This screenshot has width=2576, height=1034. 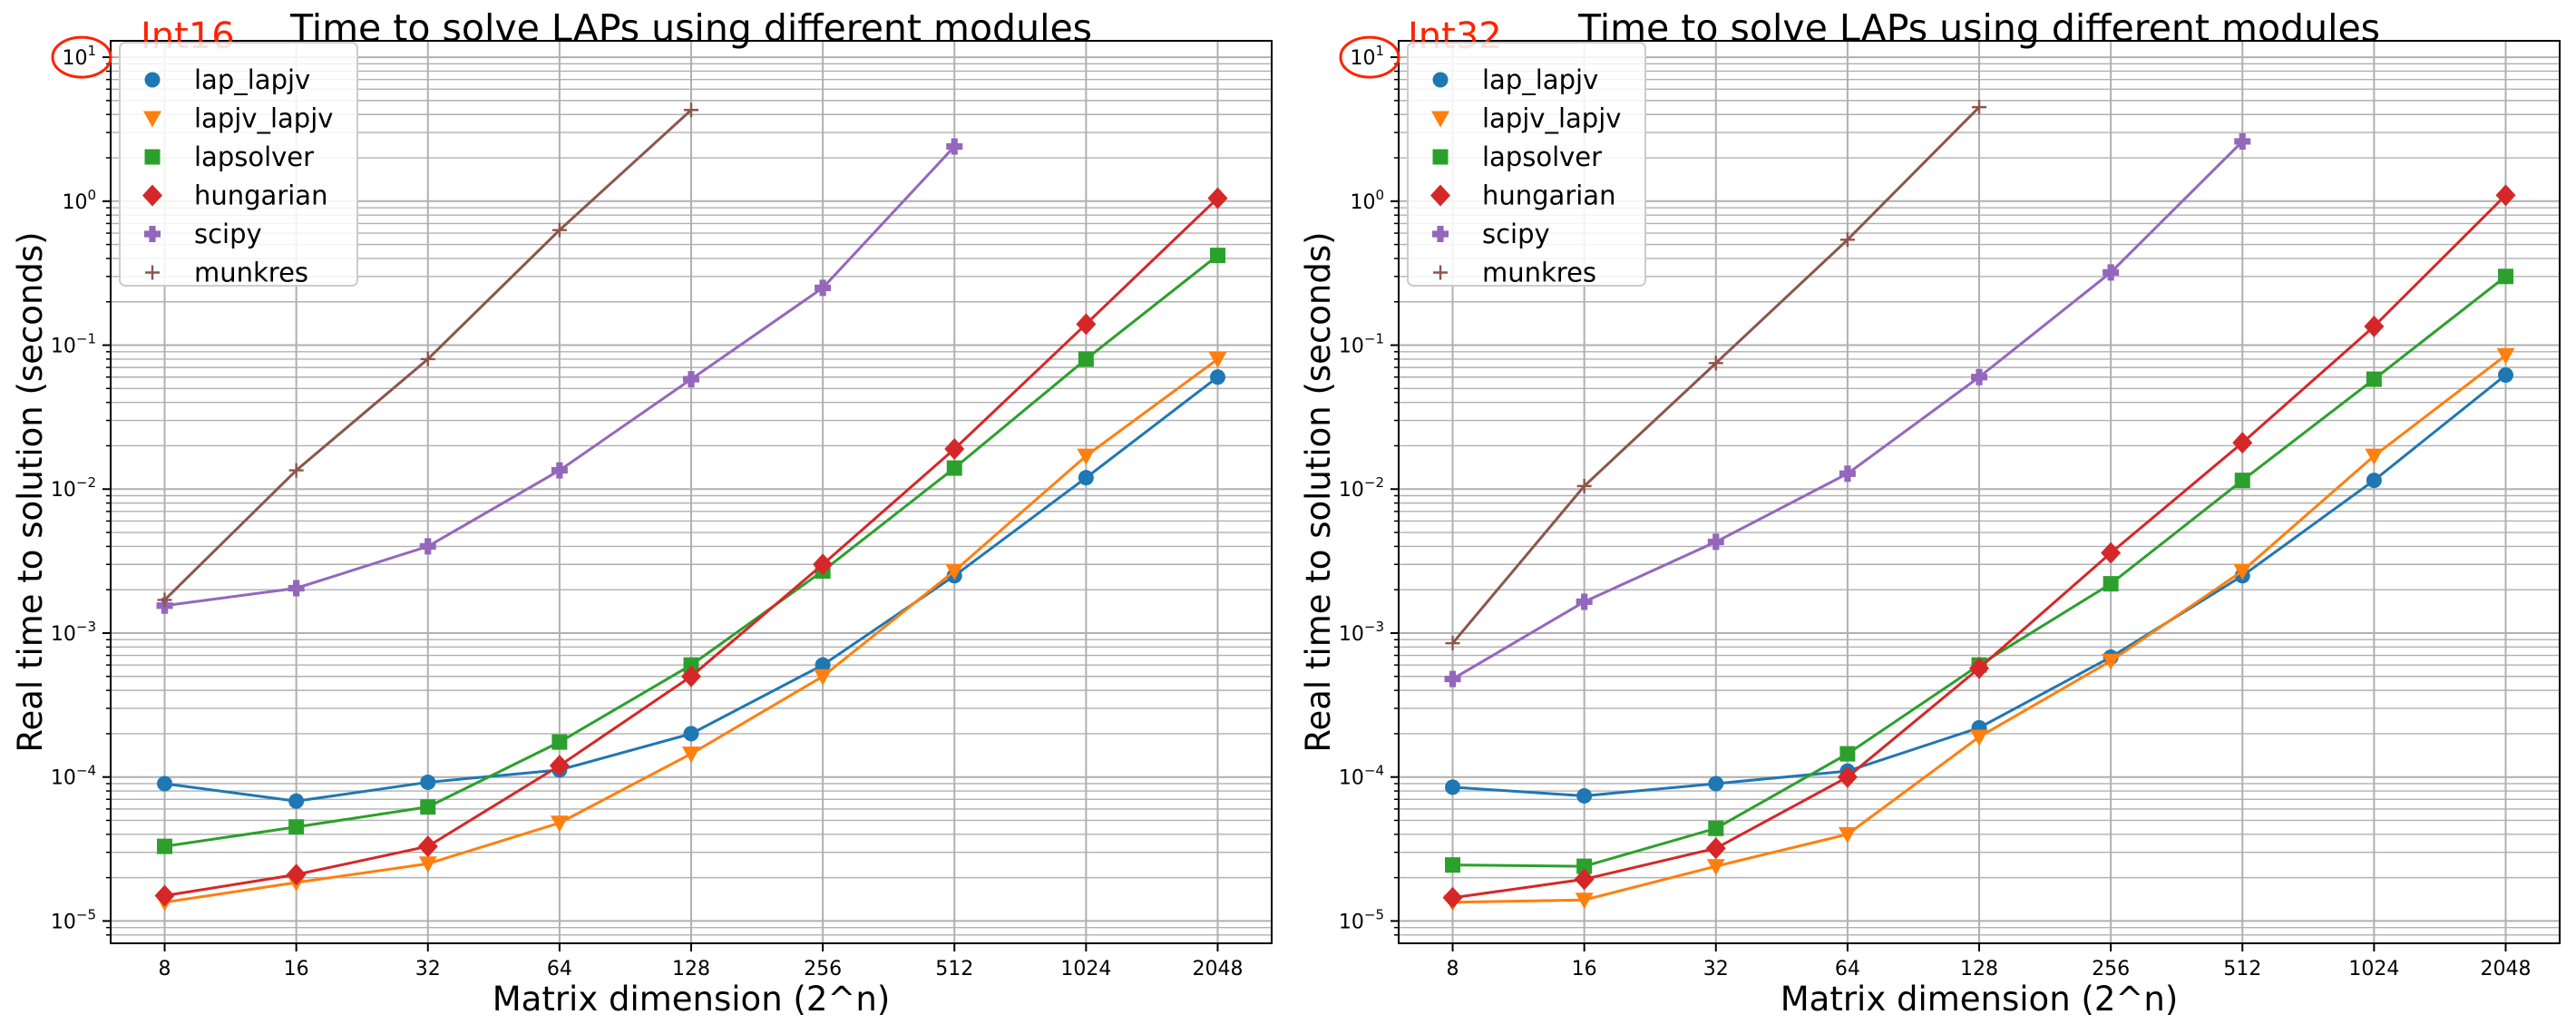 What do you see at coordinates (2242, 969) in the screenshot?
I see `x-tick-label: 512` at bounding box center [2242, 969].